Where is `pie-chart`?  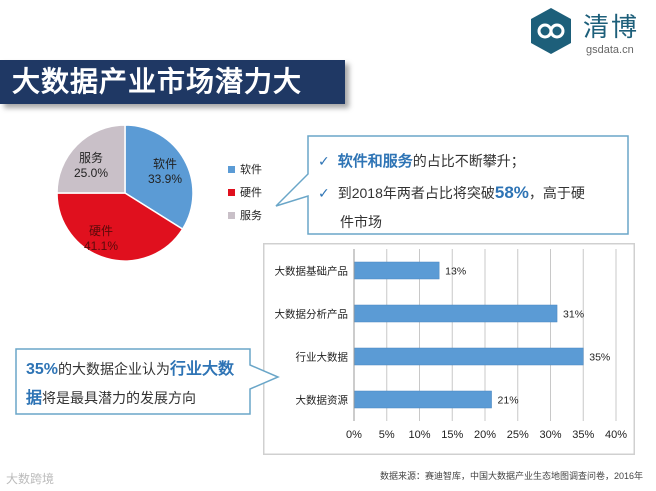
pie-chart is located at coordinates (125, 193).